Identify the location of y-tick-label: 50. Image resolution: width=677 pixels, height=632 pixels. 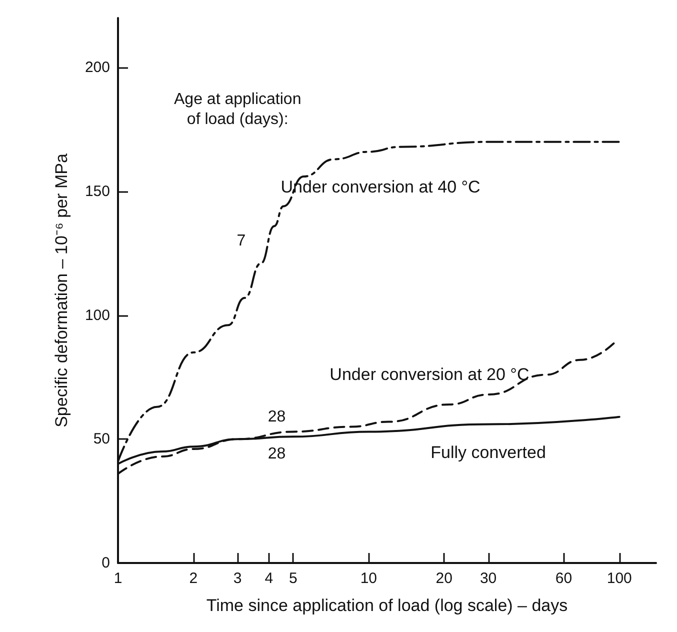
(101, 439).